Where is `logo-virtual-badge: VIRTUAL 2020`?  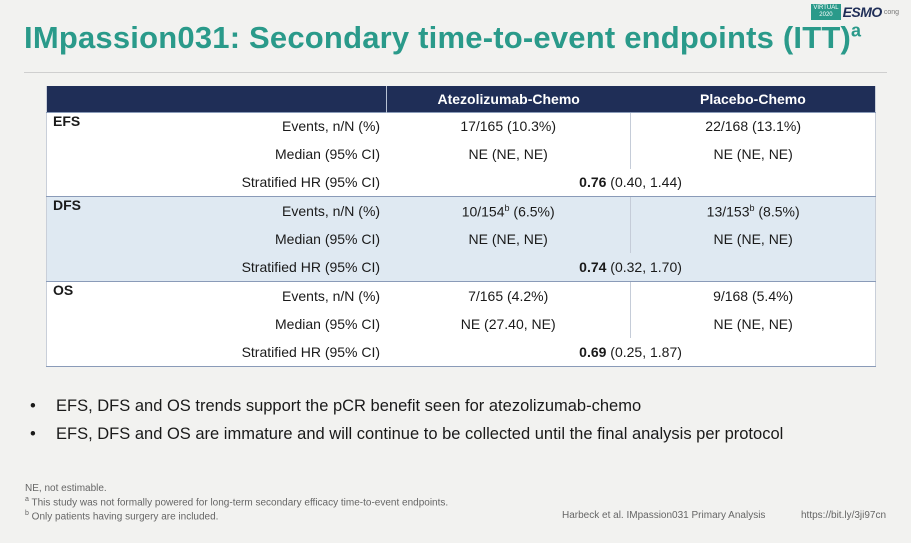 logo-virtual-badge: VIRTUAL 2020 is located at coordinates (826, 12).